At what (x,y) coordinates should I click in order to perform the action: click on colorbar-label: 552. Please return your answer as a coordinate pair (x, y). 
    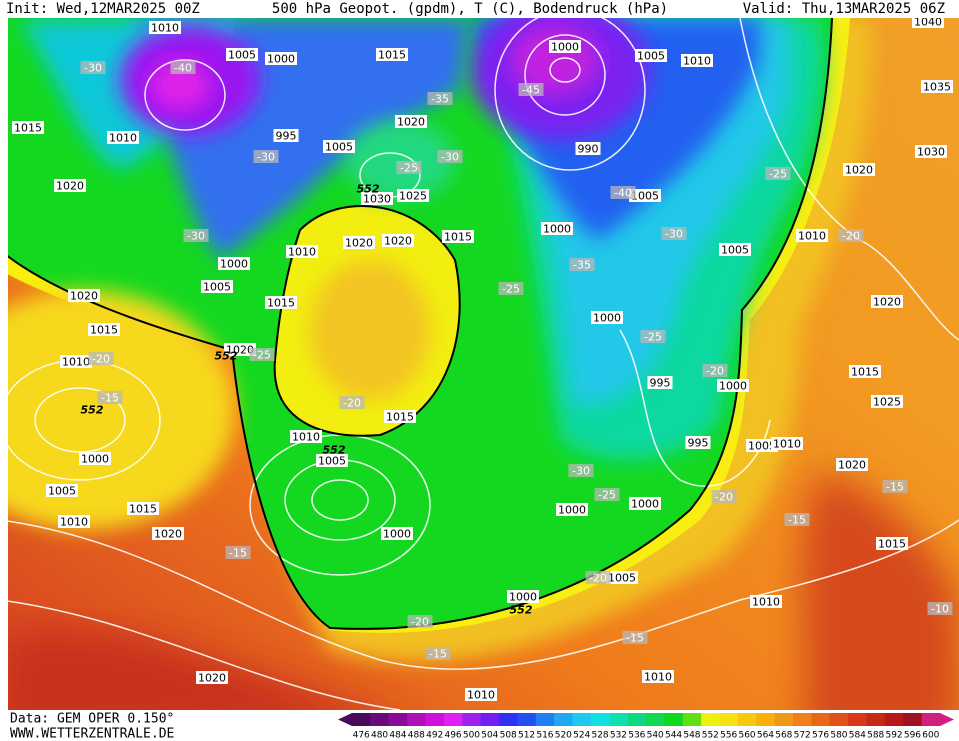
    Looking at the image, I should click on (710, 736).